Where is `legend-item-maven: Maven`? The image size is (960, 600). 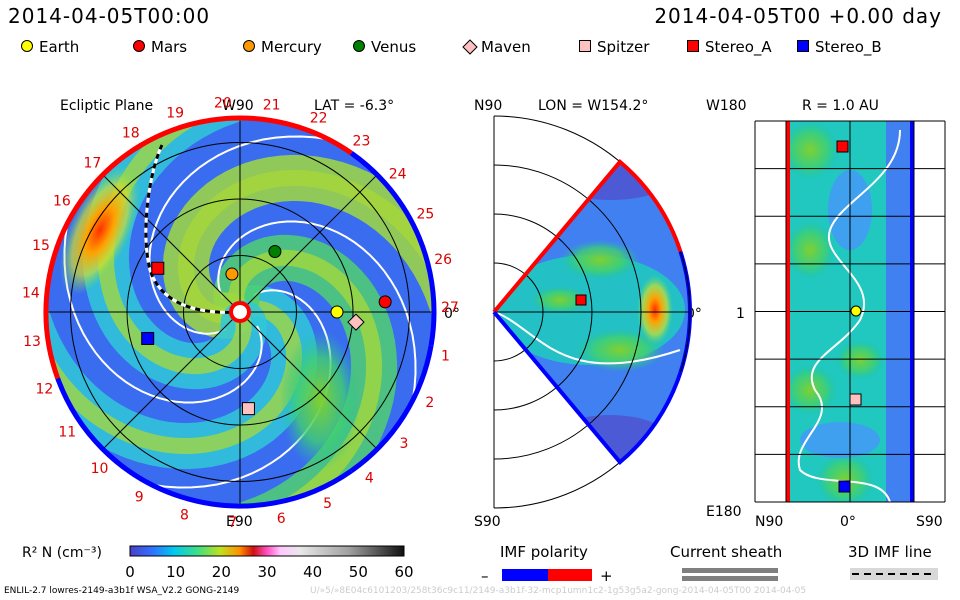
legend-item-maven: Maven is located at coordinates (496, 47).